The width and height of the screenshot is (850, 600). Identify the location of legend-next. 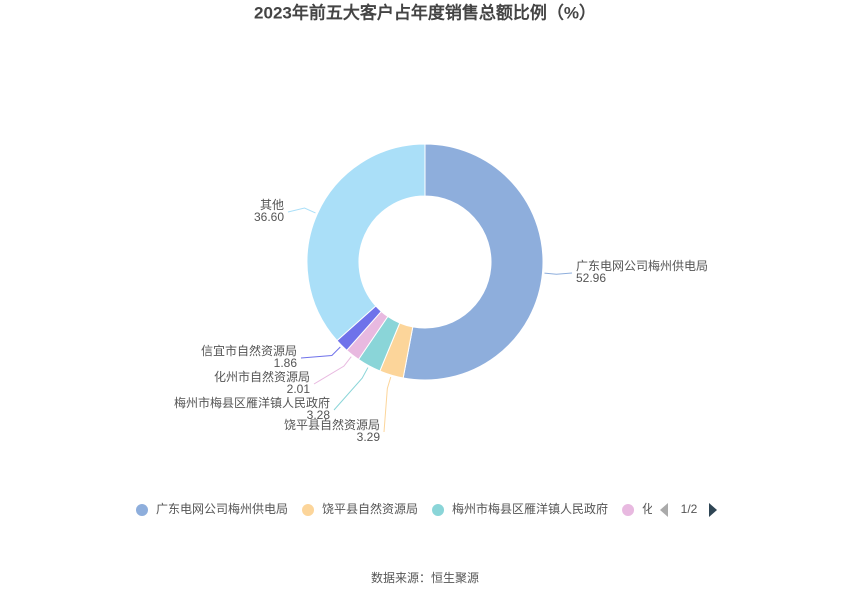
(713, 510).